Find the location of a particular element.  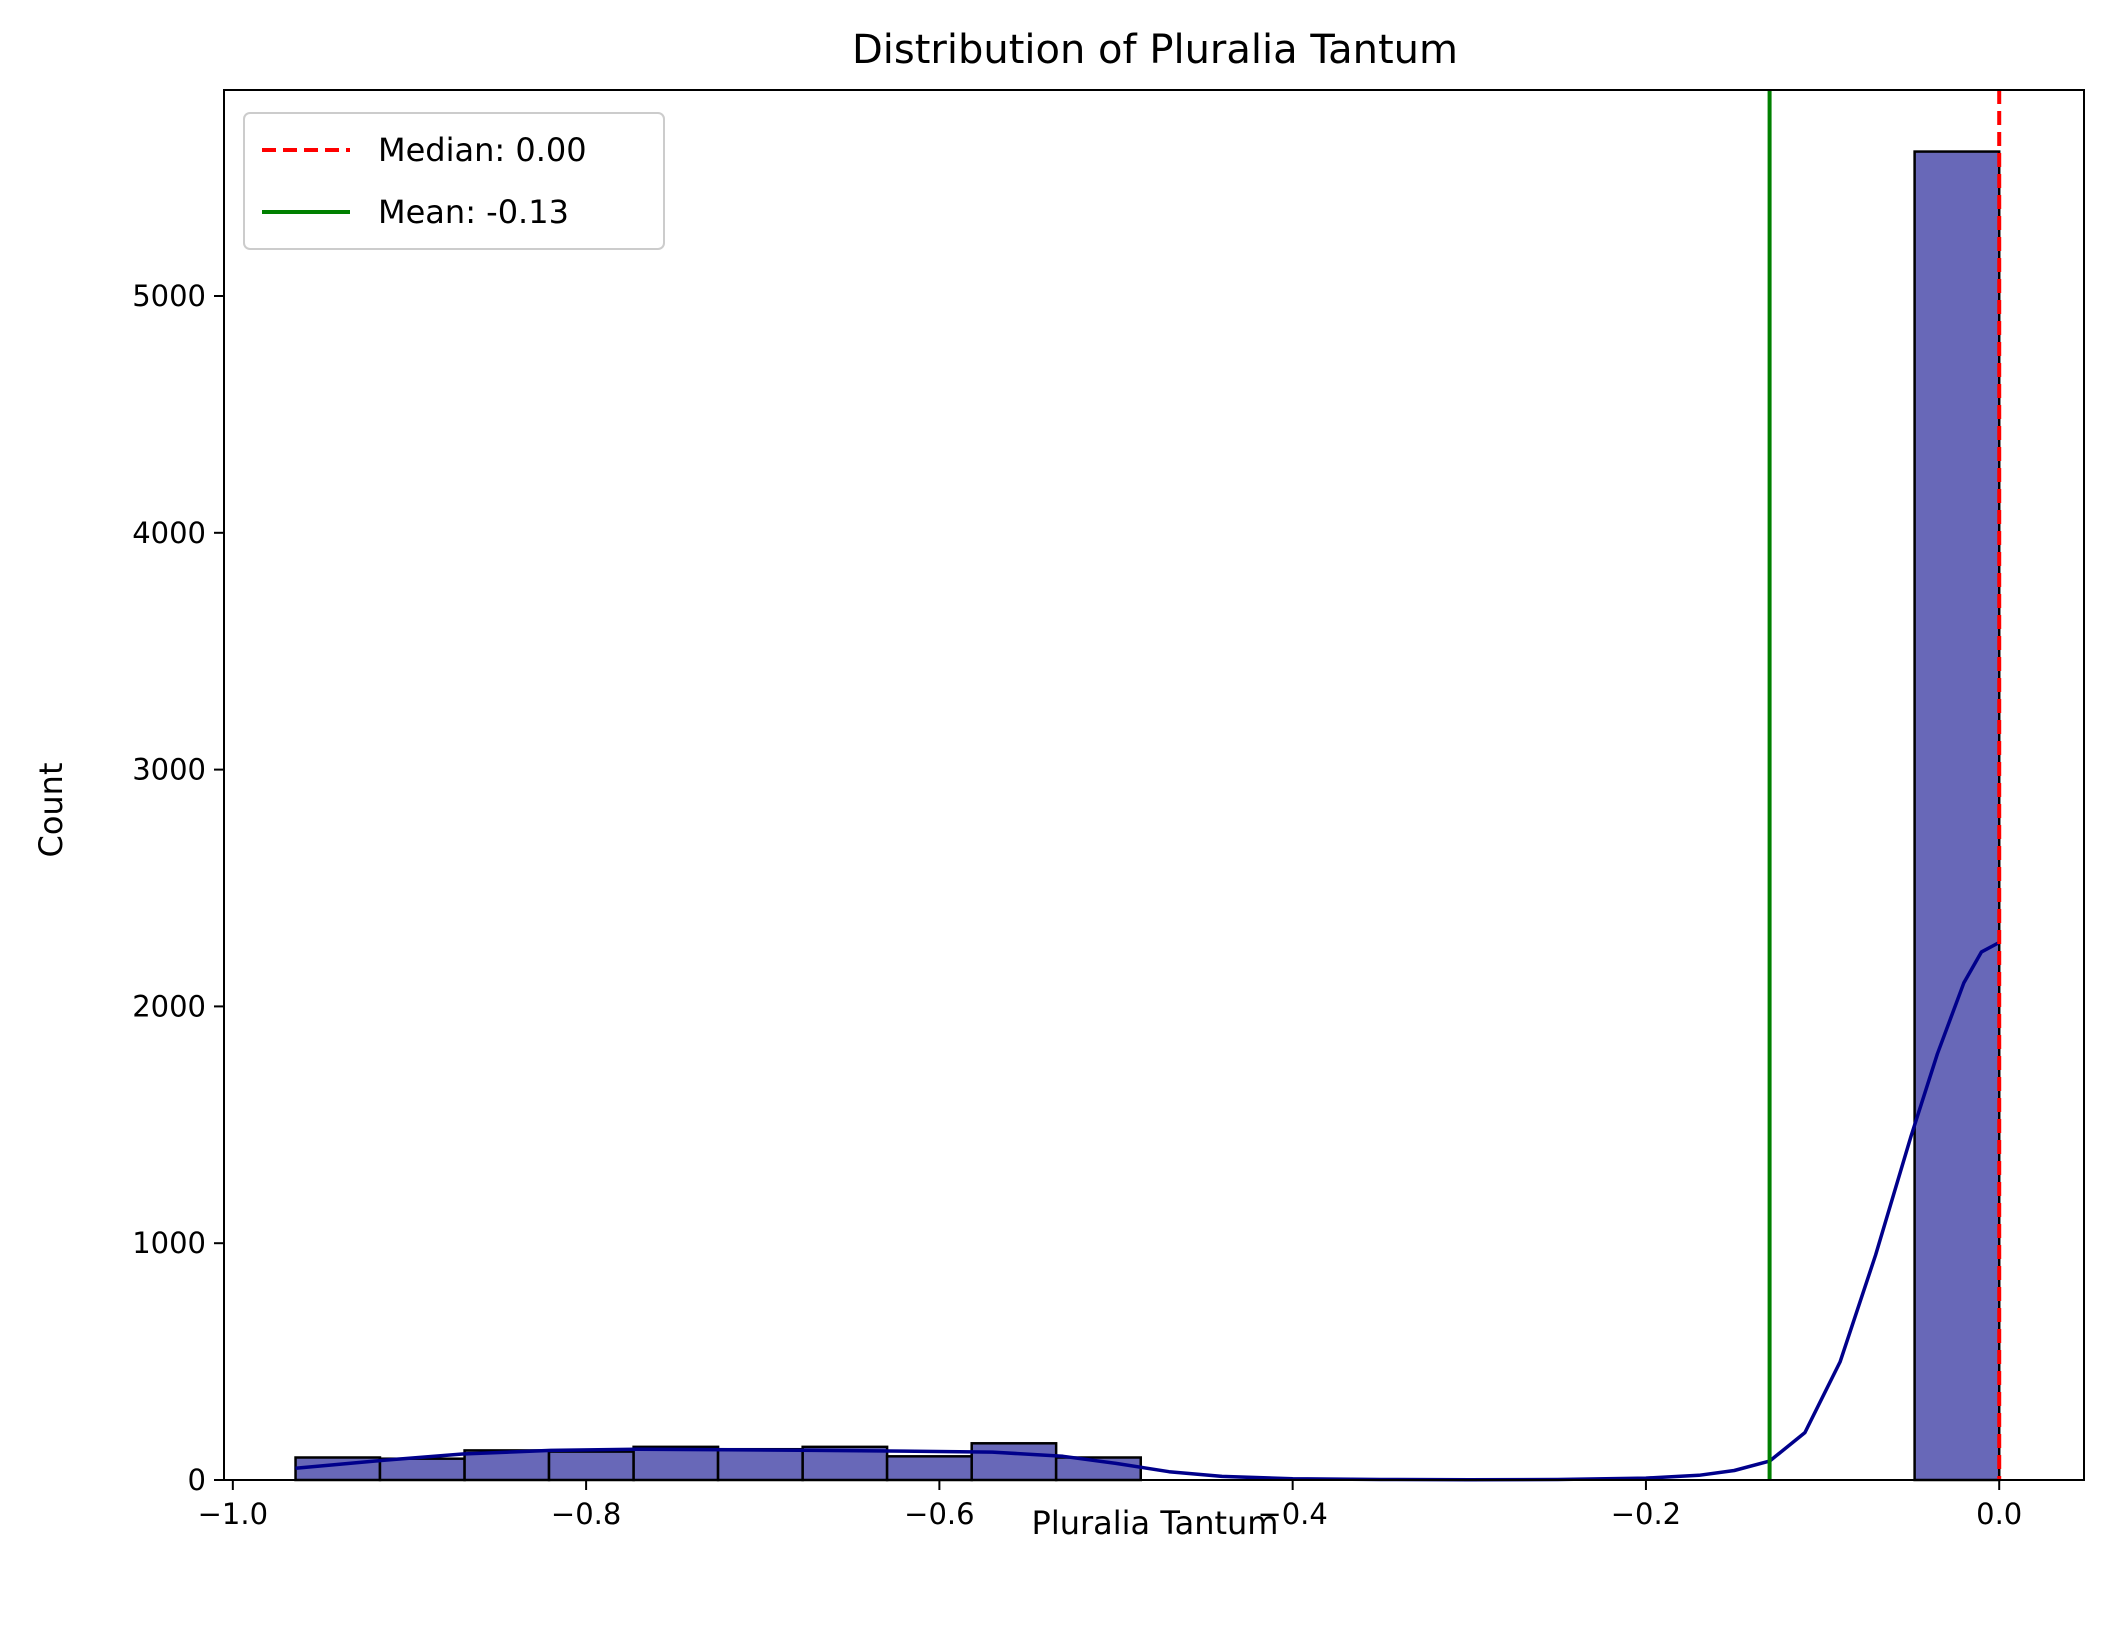

legend: Median: 0.00 Mean: -0.13 is located at coordinates (454, 181).